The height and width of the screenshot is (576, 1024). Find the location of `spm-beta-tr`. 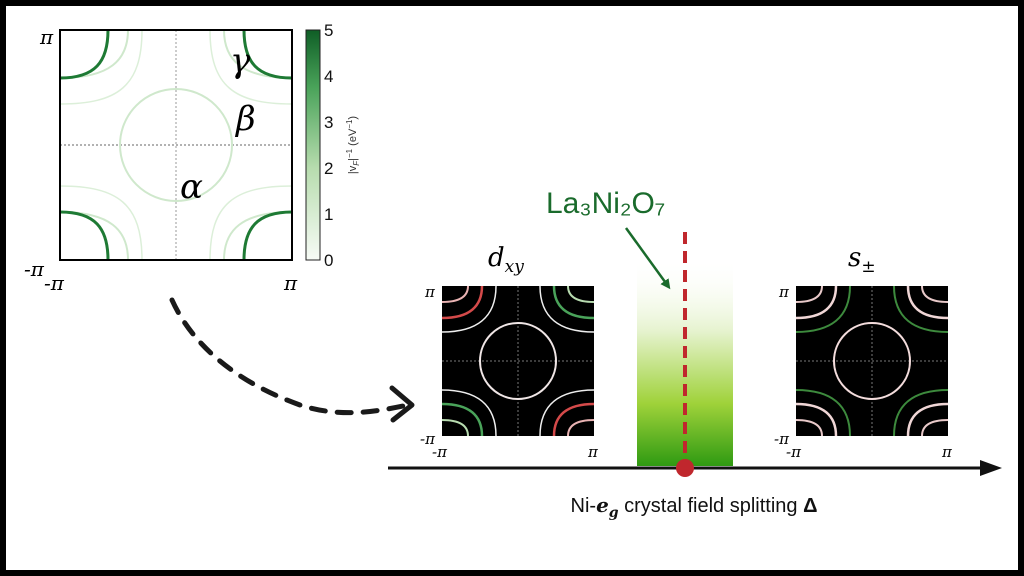

spm-beta-tr is located at coordinates (920, 309).